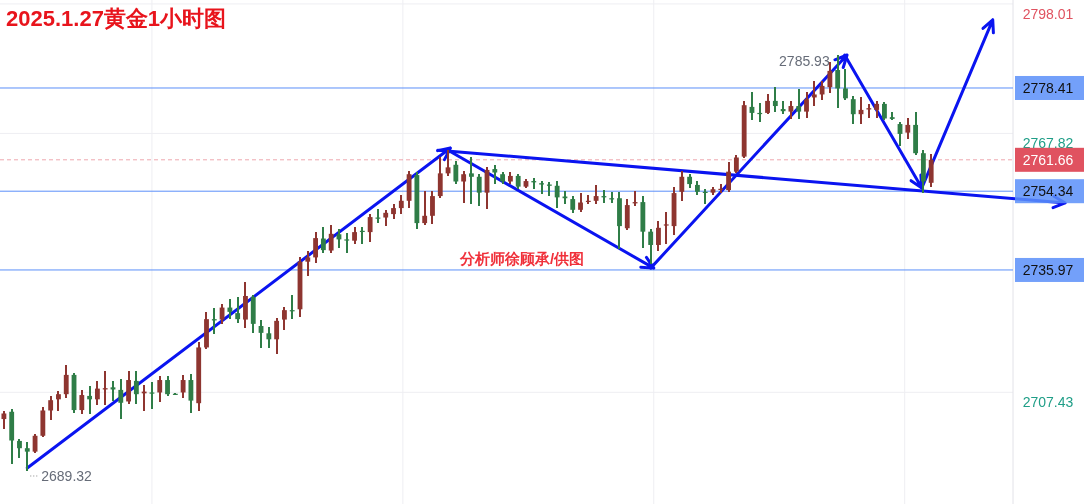 The image size is (1084, 504). Describe the element at coordinates (1048, 159) in the screenshot. I see `ref-line-label: 2761.66` at that location.